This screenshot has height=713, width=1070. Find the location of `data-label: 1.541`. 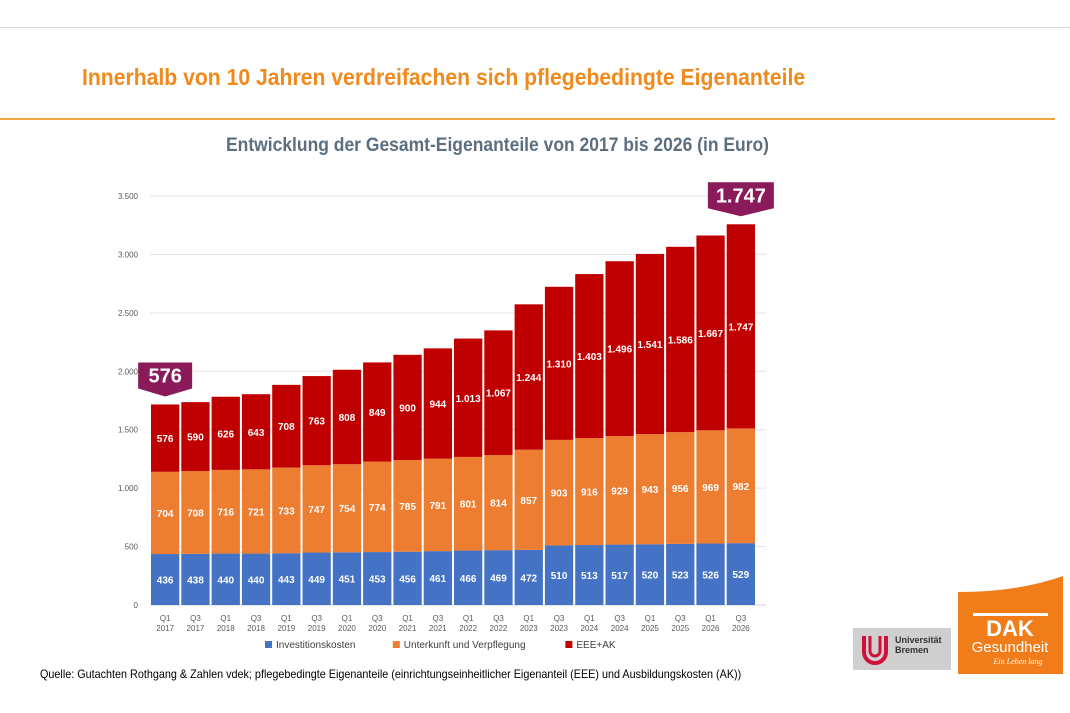

data-label: 1.541 is located at coordinates (649, 345).